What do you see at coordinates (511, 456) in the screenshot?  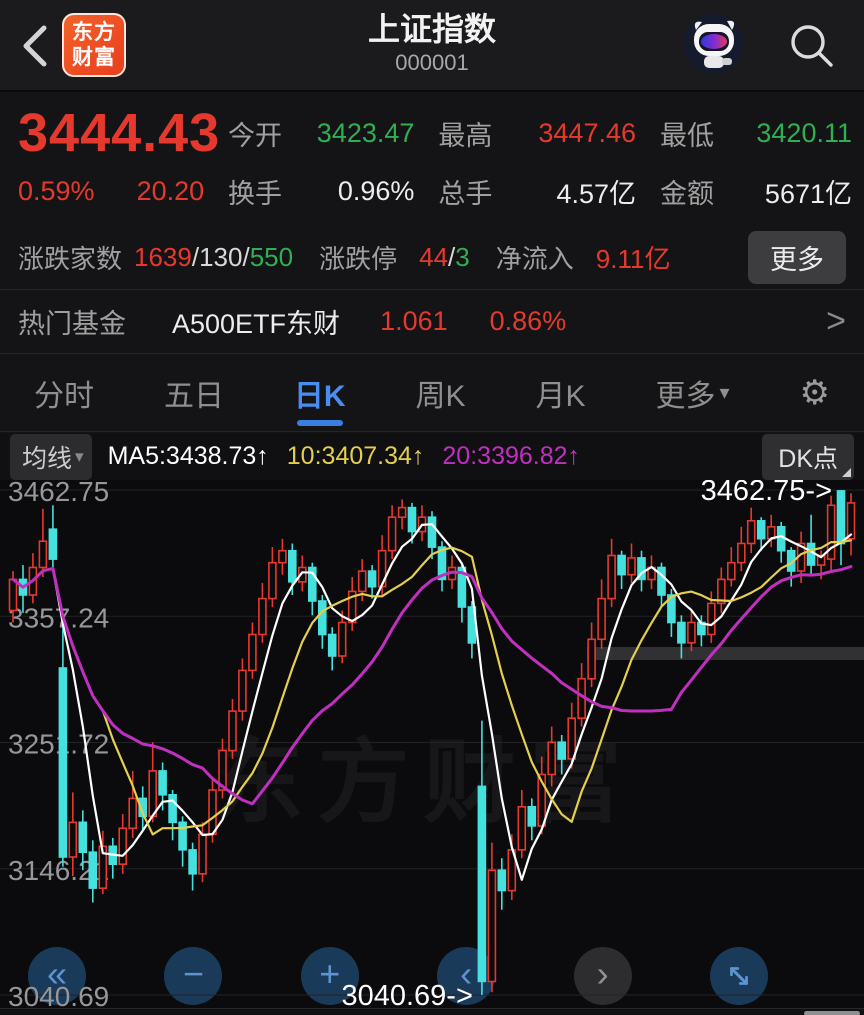 I see `ma20-value: 20:3396.82↑` at bounding box center [511, 456].